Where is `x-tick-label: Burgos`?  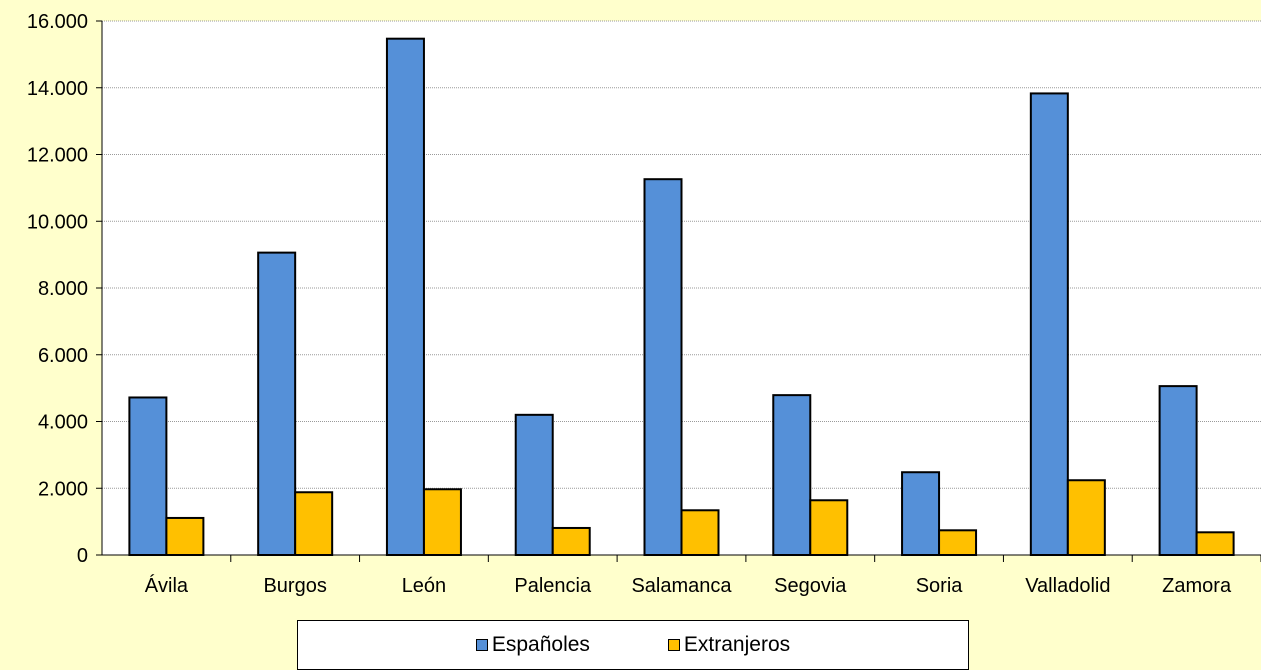
x-tick-label: Burgos is located at coordinates (294, 586).